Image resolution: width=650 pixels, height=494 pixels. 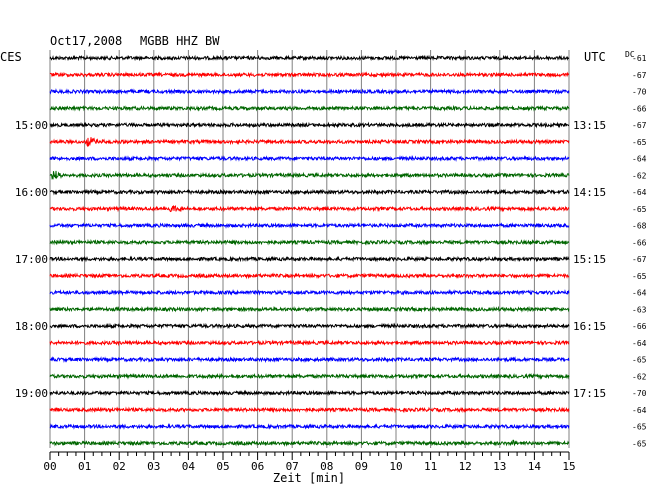 What do you see at coordinates (119, 466) in the screenshot?
I see `x-tick-label: 02` at bounding box center [119, 466].